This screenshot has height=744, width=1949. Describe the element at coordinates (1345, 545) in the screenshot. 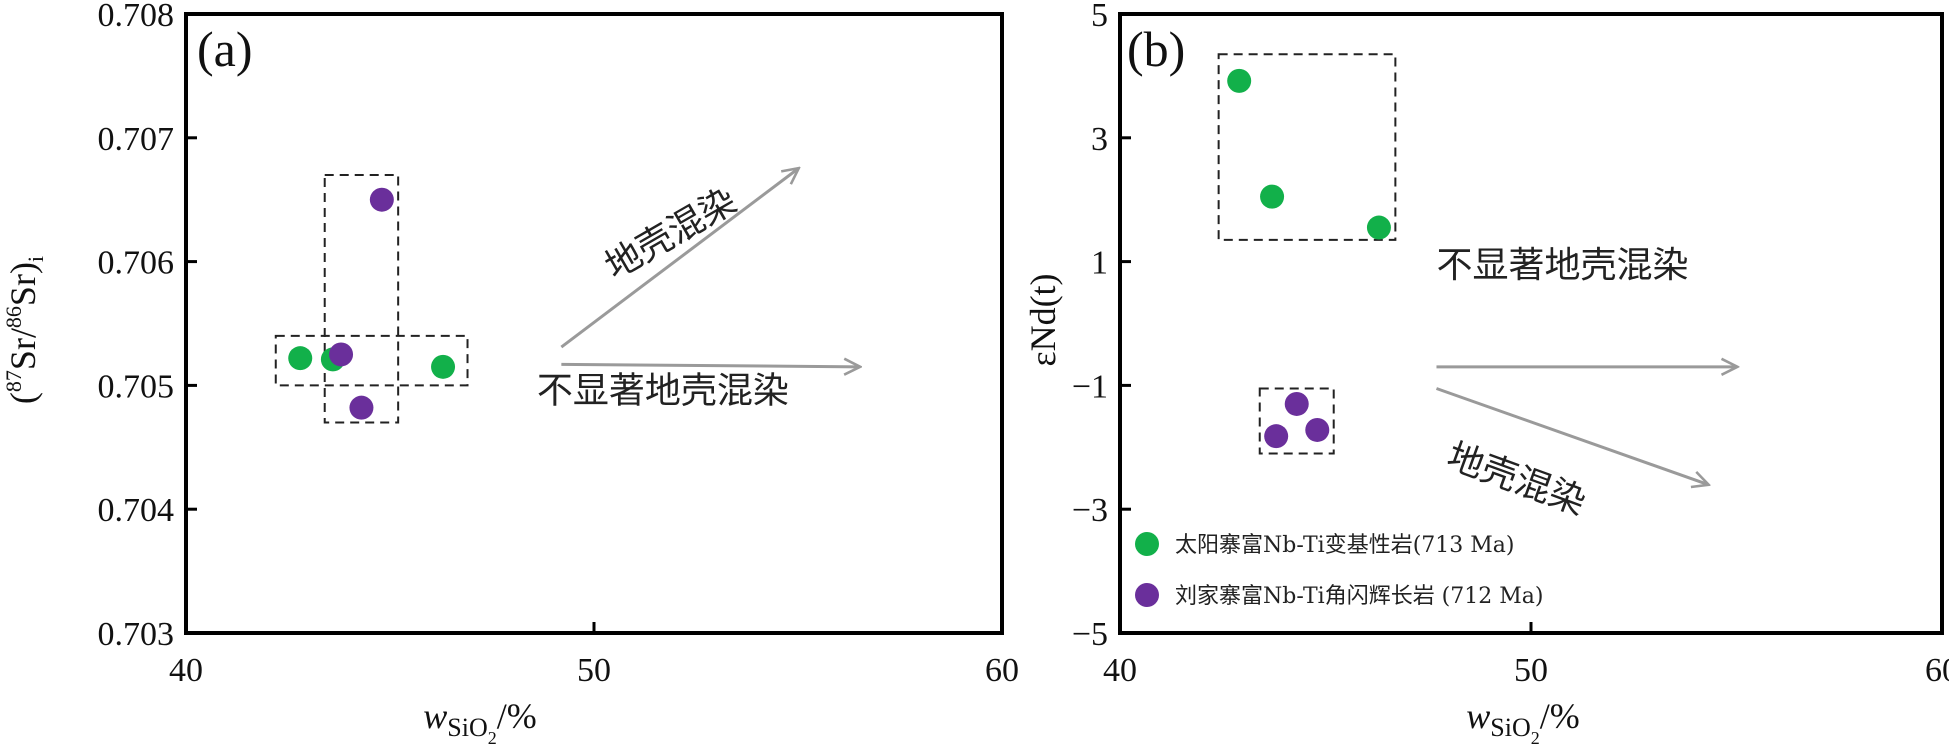

I see `legend-label-green: 太阳寨富Nb-Ti变基性岩(713 Ma)` at that location.